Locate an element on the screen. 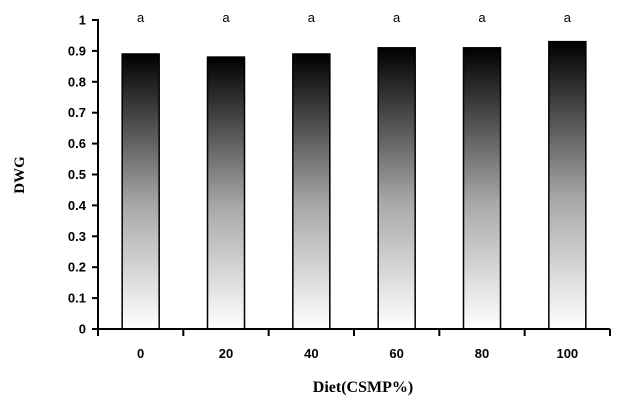 The width and height of the screenshot is (631, 400). y-tick-label: 0.3 is located at coordinates (77, 236).